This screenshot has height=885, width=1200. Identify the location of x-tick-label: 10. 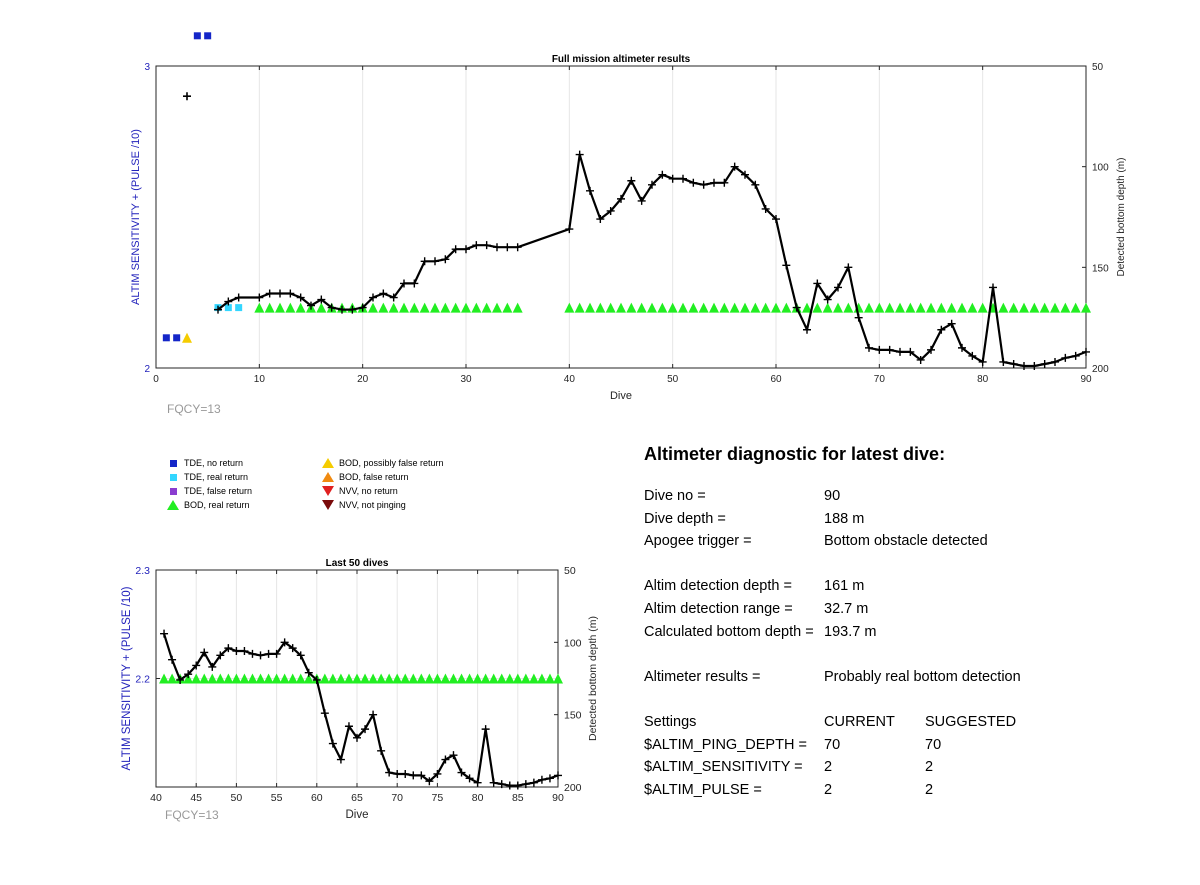
(260, 379).